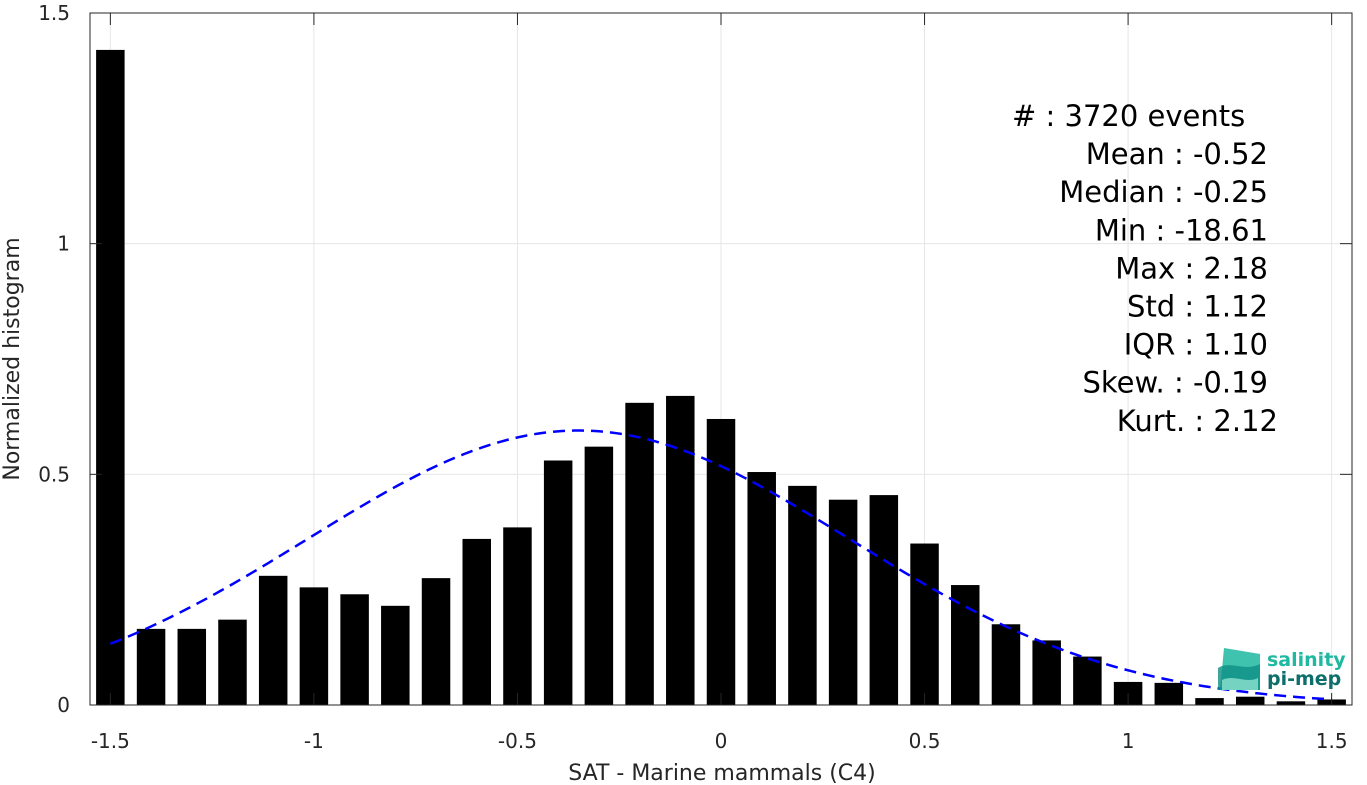 The image size is (1367, 785). Describe the element at coordinates (1175, 383) in the screenshot. I see `stat-line: Skew. : -0.19` at that location.